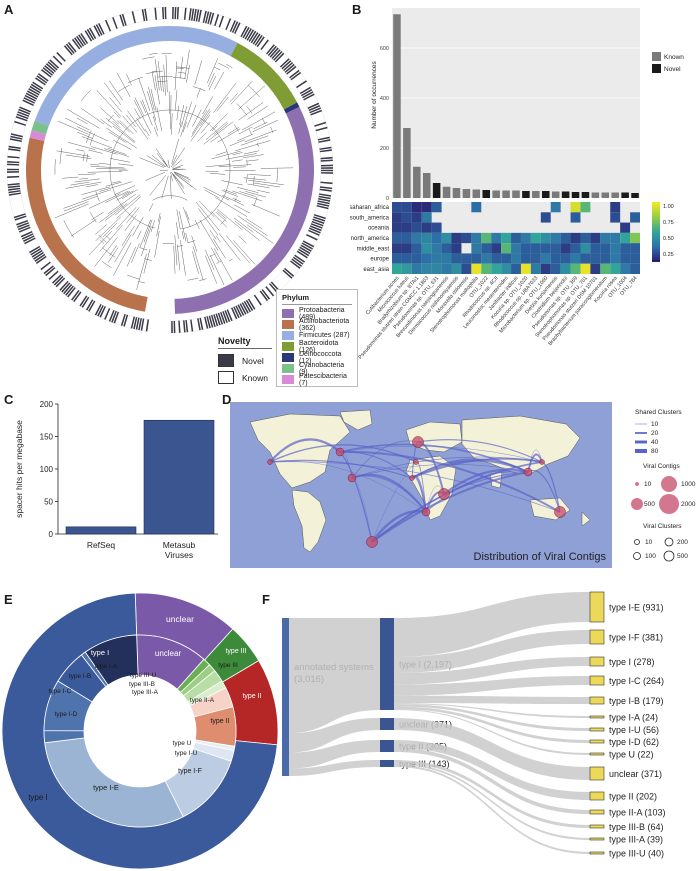  I want to click on shared-cluster-edge, so click(486, 481).